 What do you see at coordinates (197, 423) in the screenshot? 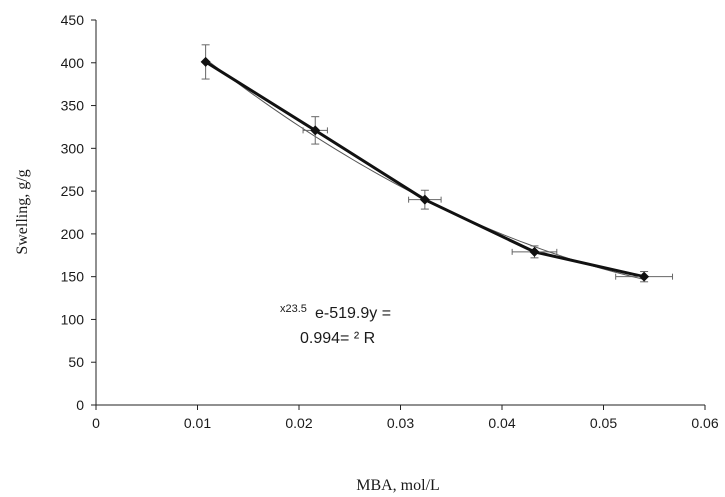
I see `x-tick-label: 0.01` at bounding box center [197, 423].